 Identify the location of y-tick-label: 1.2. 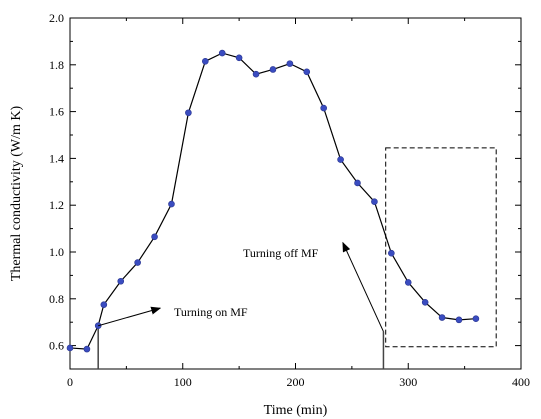
(56, 205).